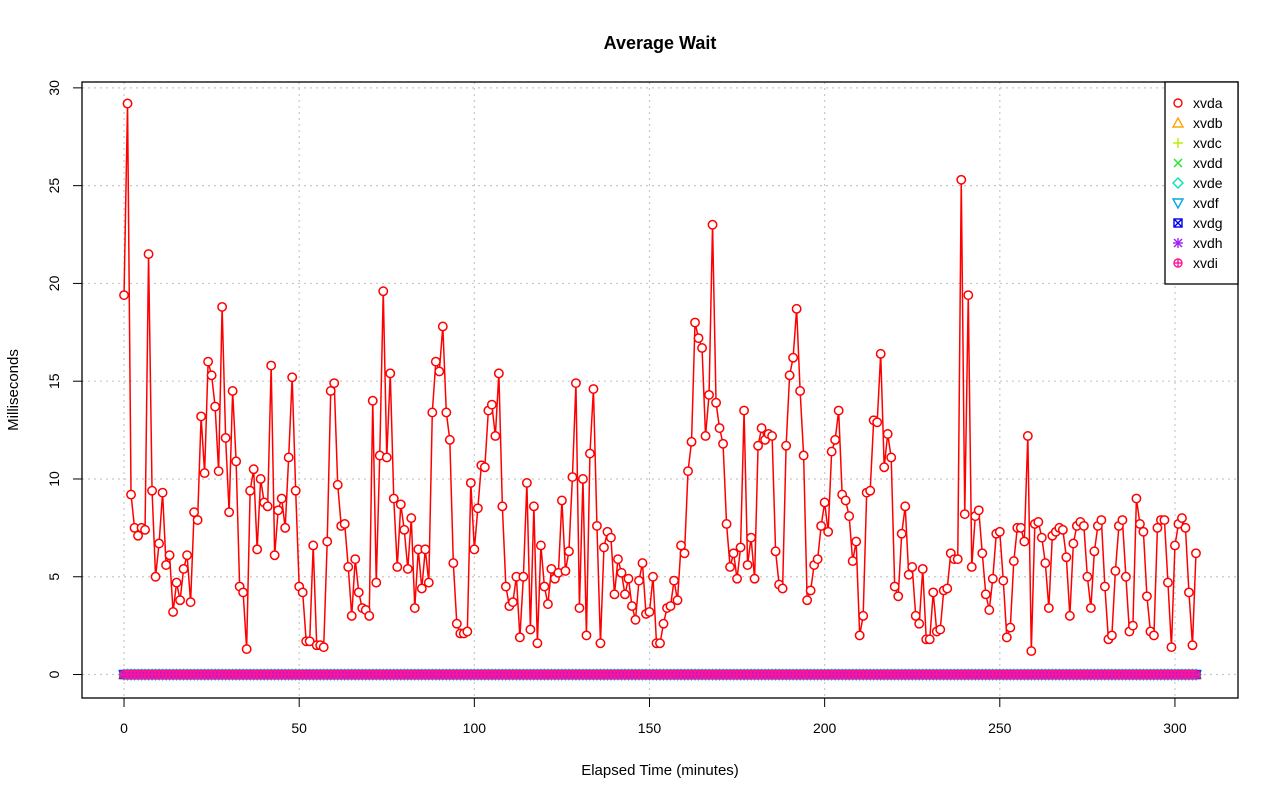 The height and width of the screenshot is (801, 1280). I want to click on legend-label-xvdb: xvdb, so click(1208, 123).